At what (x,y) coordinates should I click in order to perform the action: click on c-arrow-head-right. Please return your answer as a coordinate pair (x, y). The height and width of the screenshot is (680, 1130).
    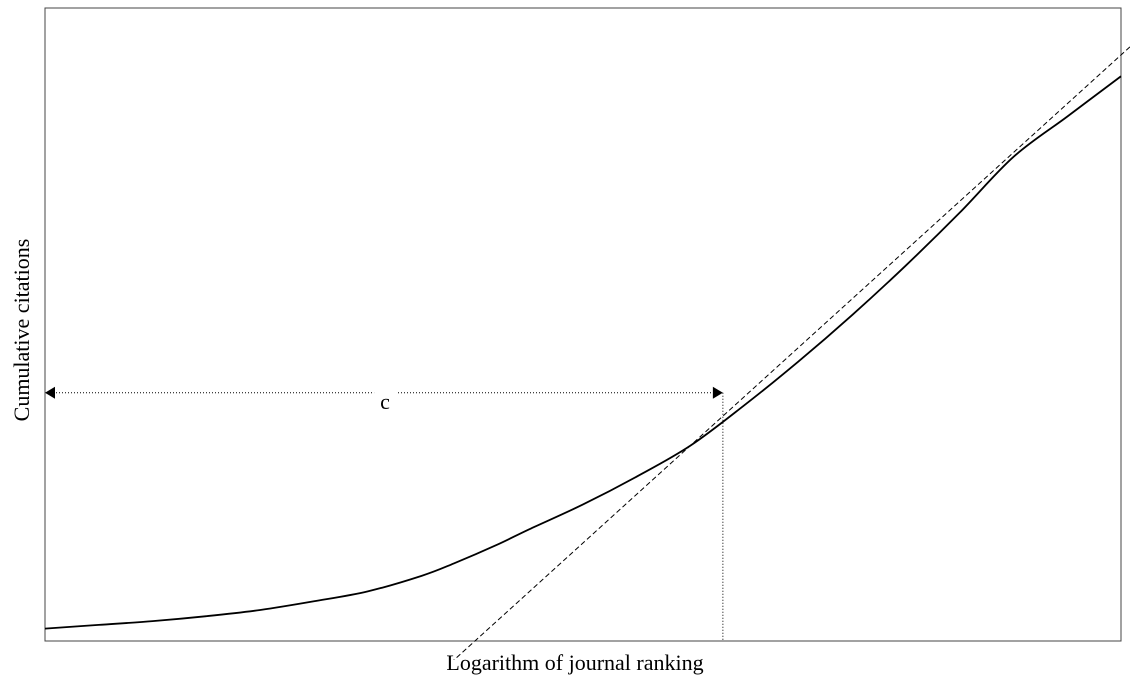
    Looking at the image, I should click on (717, 392).